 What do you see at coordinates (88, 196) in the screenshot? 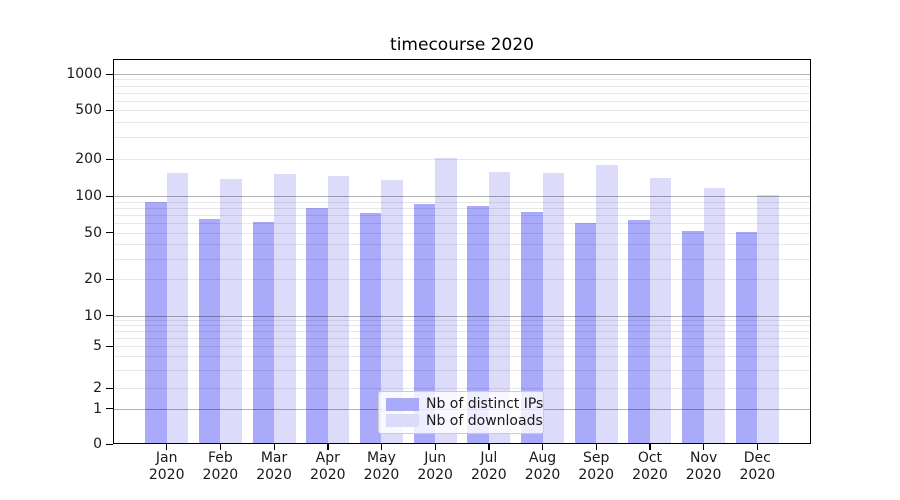
I see `y-tick-label: 100` at bounding box center [88, 196].